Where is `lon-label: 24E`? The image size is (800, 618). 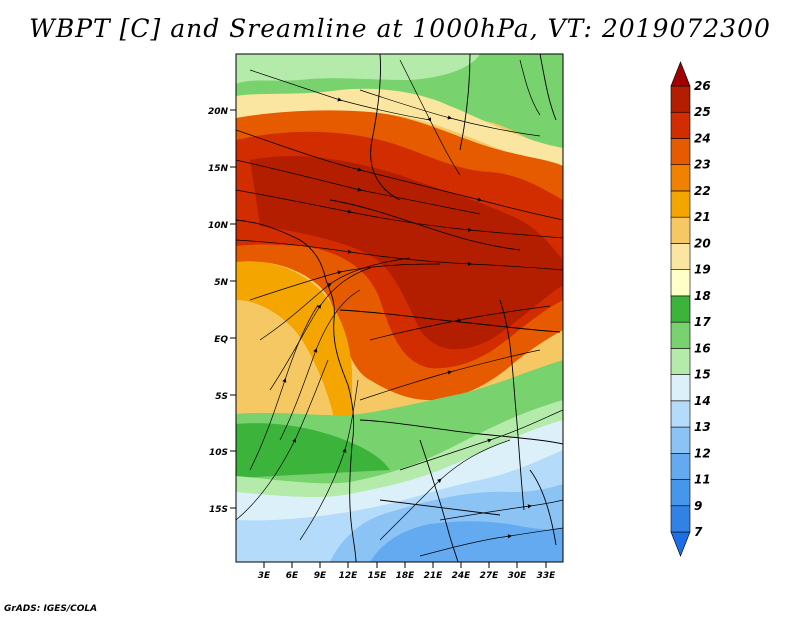 lon-label: 24E is located at coordinates (462, 576).